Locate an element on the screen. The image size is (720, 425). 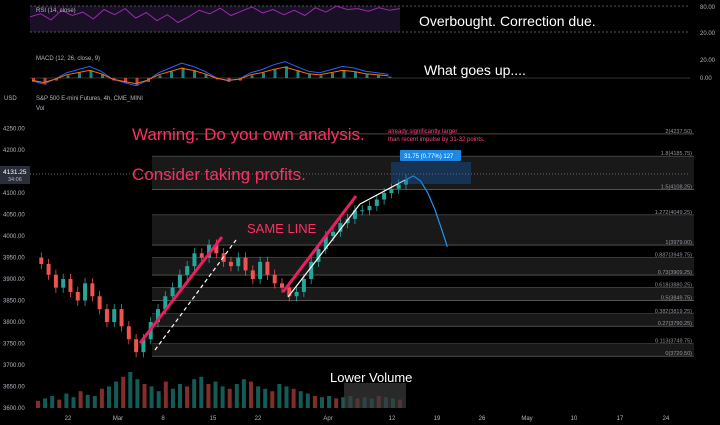
macd-label: MACD (12, 26, close, 9) is located at coordinates (68, 59).